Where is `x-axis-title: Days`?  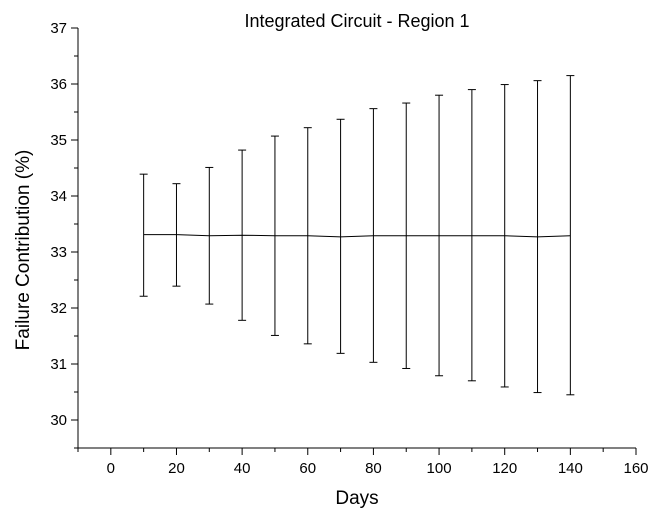 x-axis-title: Days is located at coordinates (356, 498).